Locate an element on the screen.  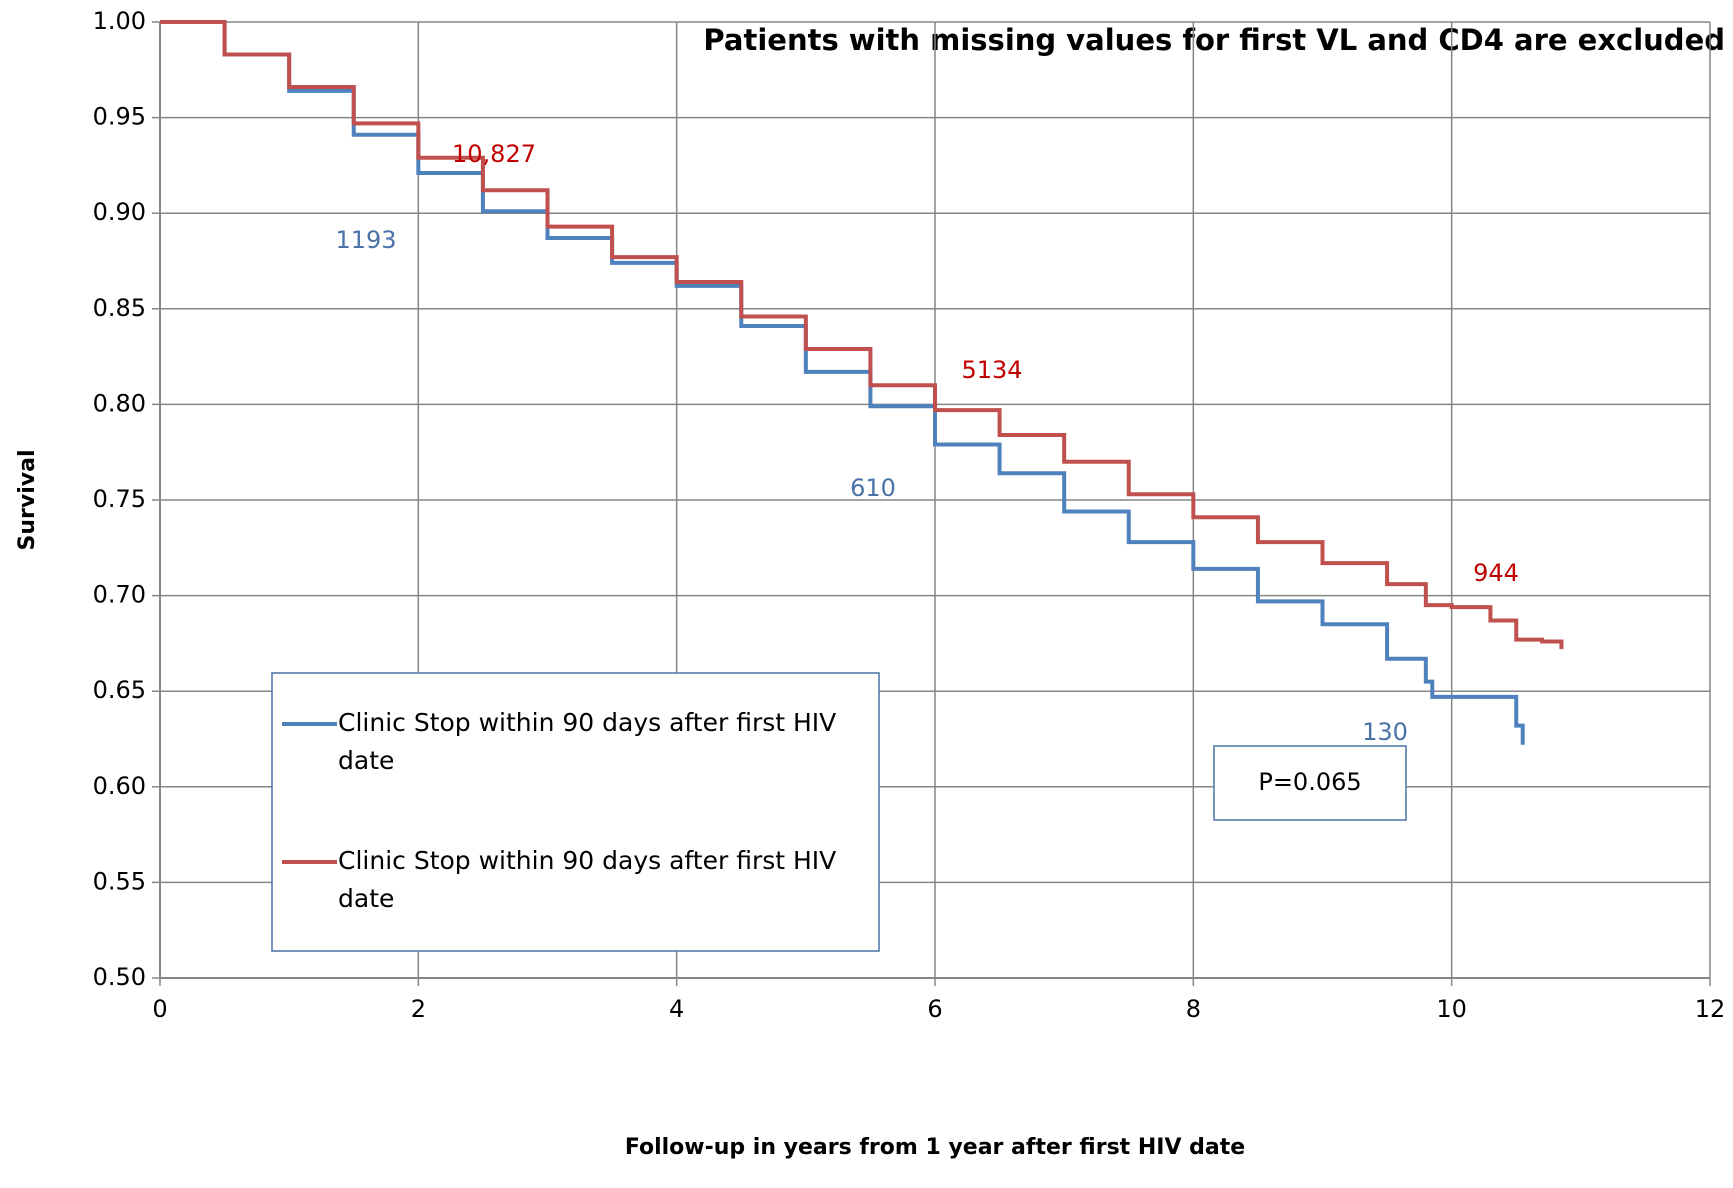
y-tick-label: 0.50 is located at coordinates (119, 977).